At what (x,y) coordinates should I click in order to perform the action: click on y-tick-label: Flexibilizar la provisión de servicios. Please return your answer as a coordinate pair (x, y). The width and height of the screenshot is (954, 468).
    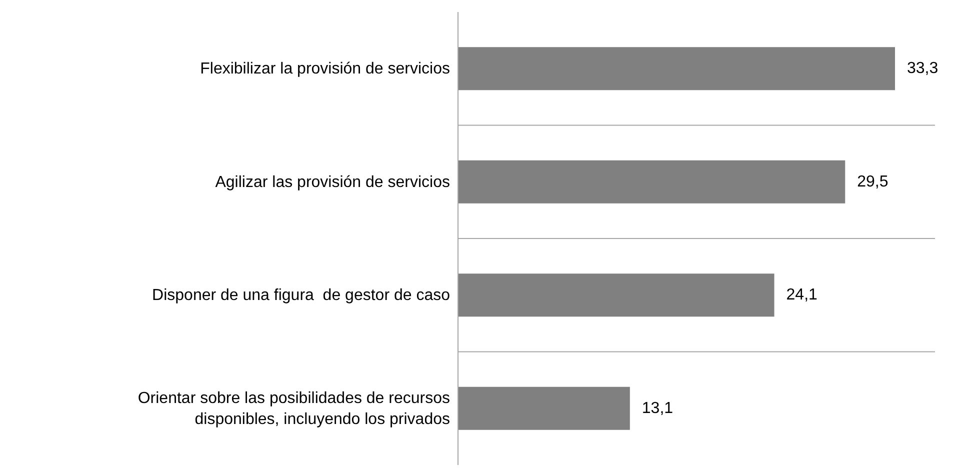
    Looking at the image, I should click on (325, 69).